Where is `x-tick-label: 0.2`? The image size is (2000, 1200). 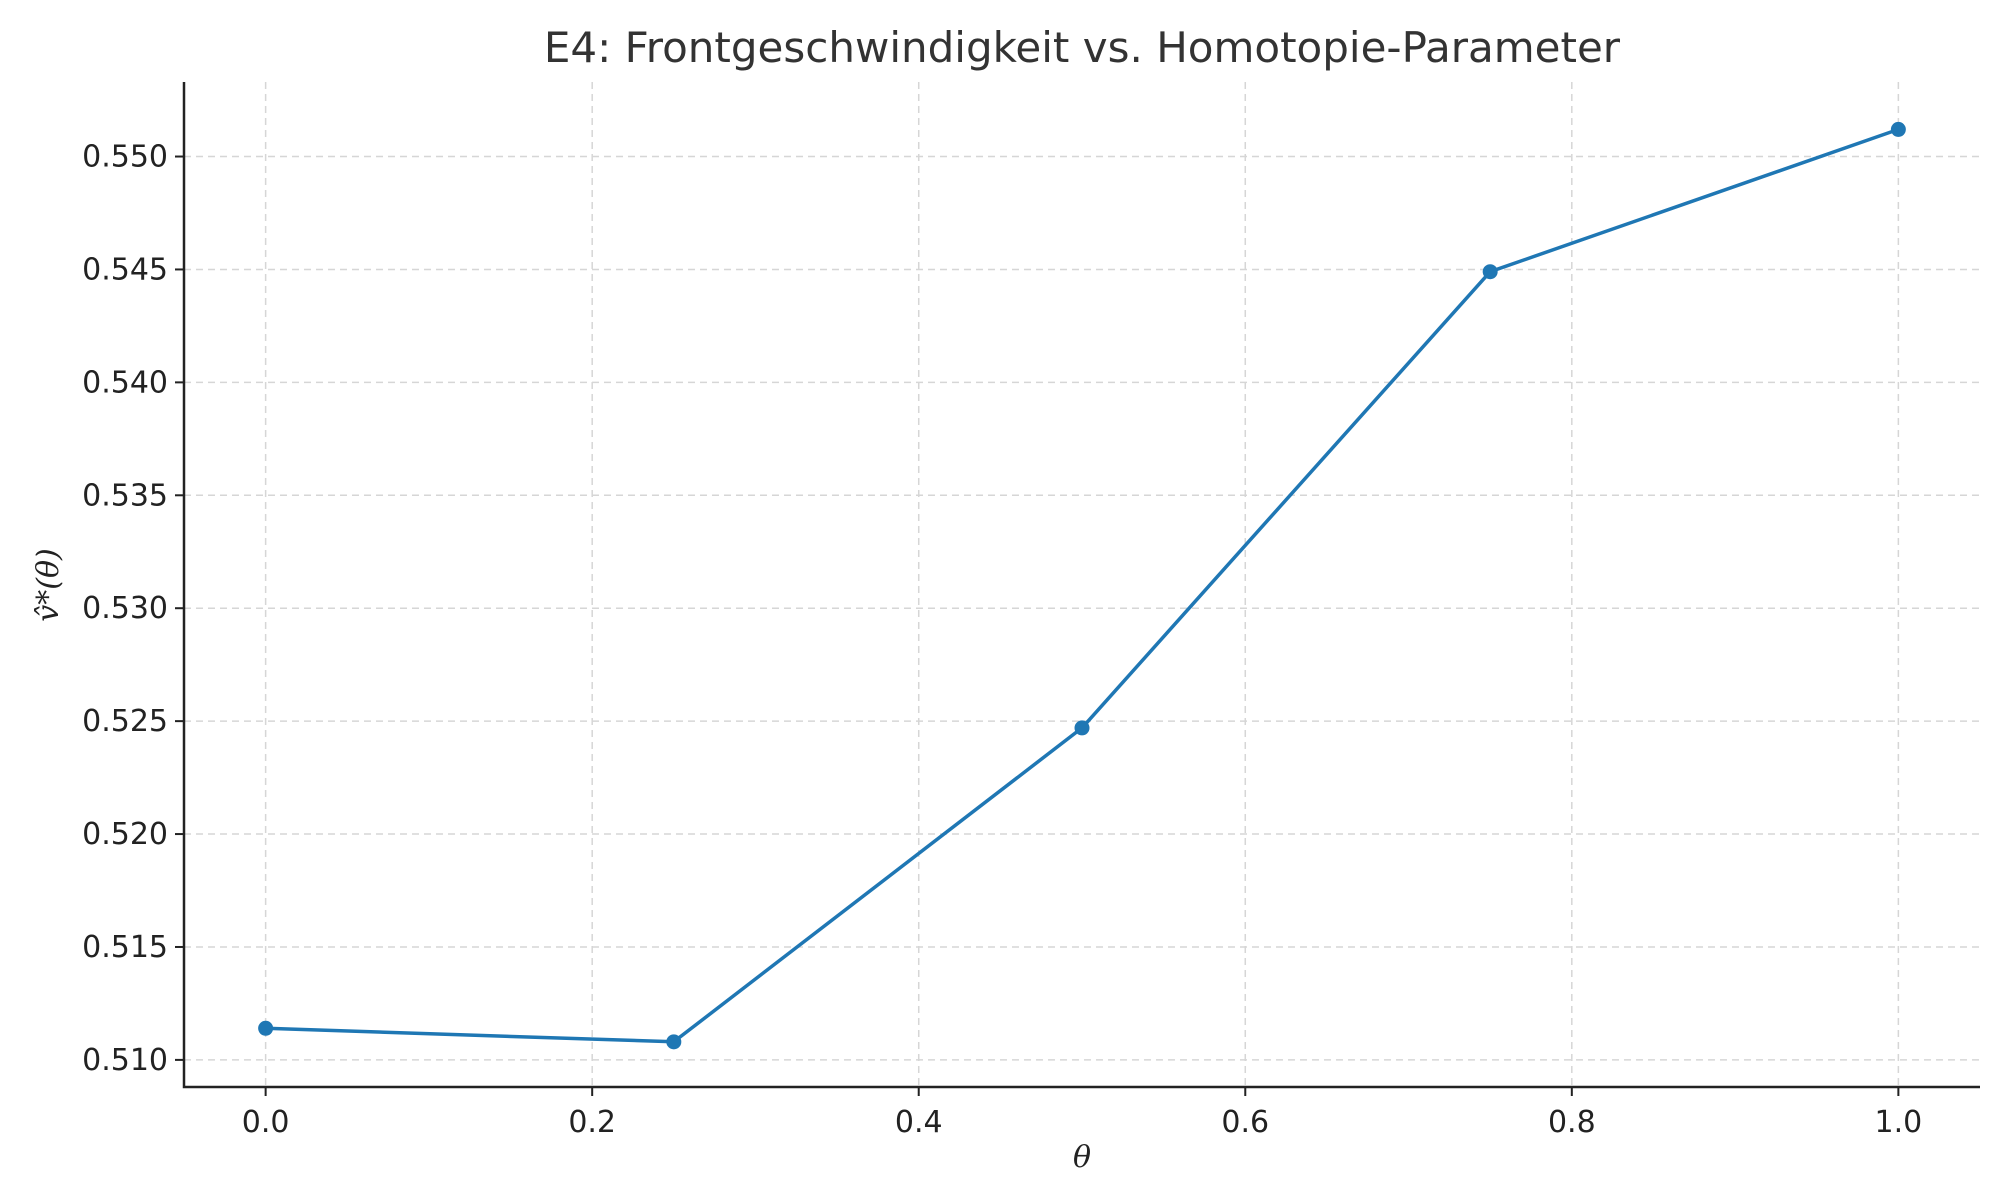
x-tick-label: 0.2 is located at coordinates (592, 1122).